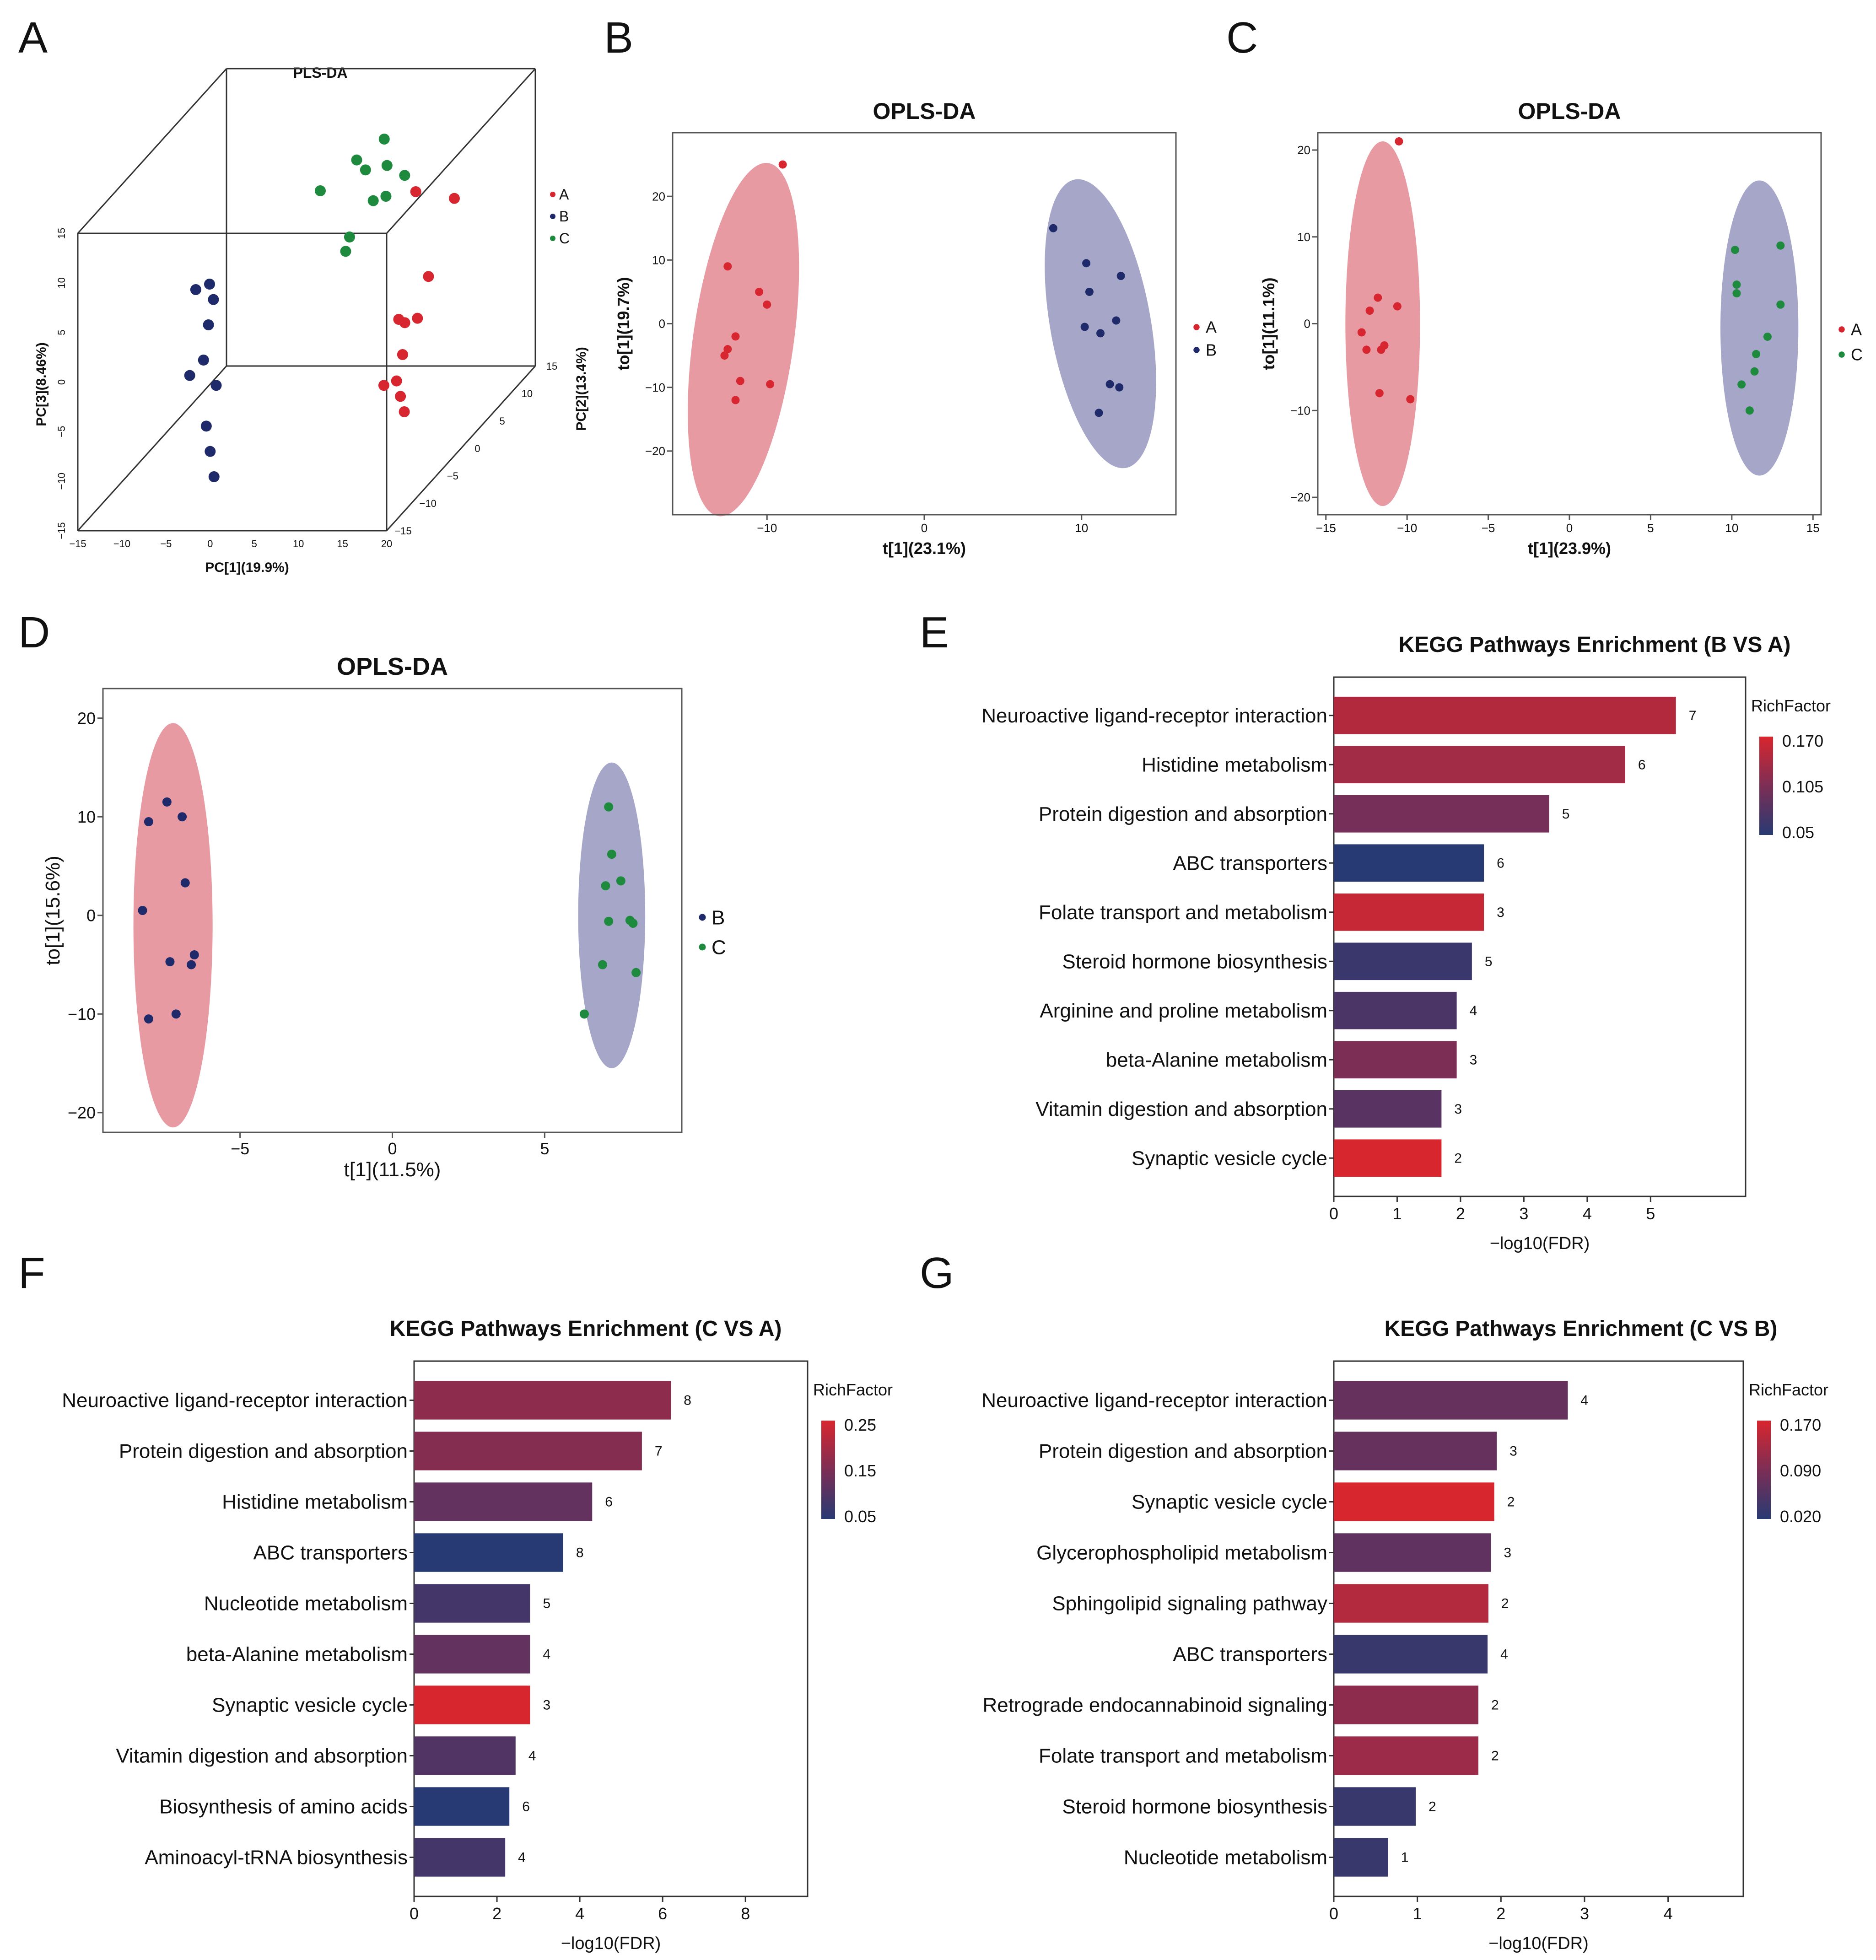  Describe the element at coordinates (53, 910) in the screenshot. I see `y-axis-label: to[1](15.6%)` at that location.